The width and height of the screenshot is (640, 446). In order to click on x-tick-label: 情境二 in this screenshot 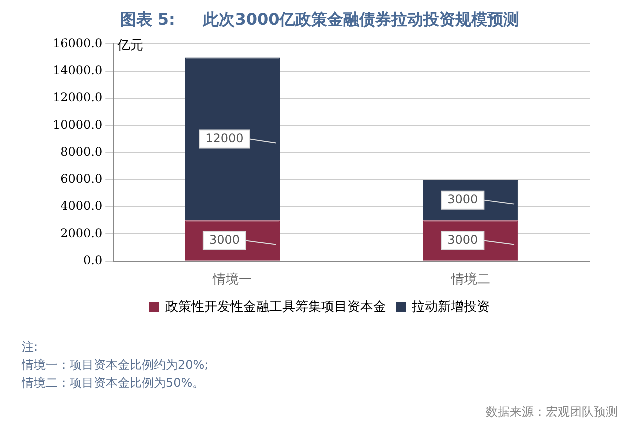, I will do `click(470, 280)`.